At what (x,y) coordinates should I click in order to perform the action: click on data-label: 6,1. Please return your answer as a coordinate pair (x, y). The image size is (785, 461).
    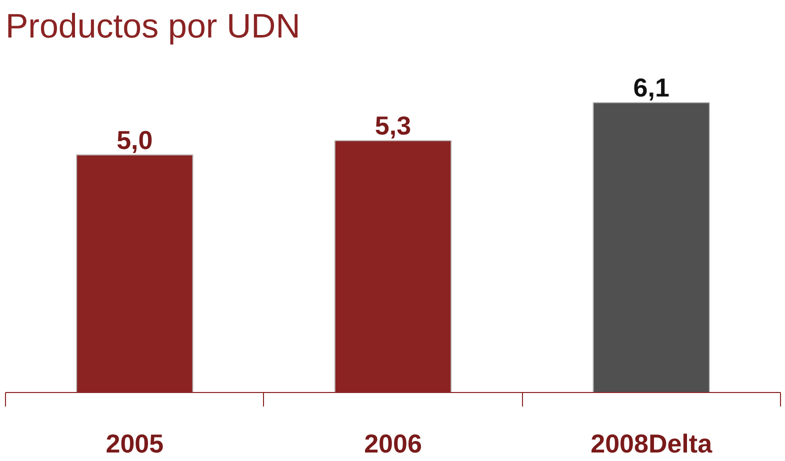
    Looking at the image, I should click on (651, 87).